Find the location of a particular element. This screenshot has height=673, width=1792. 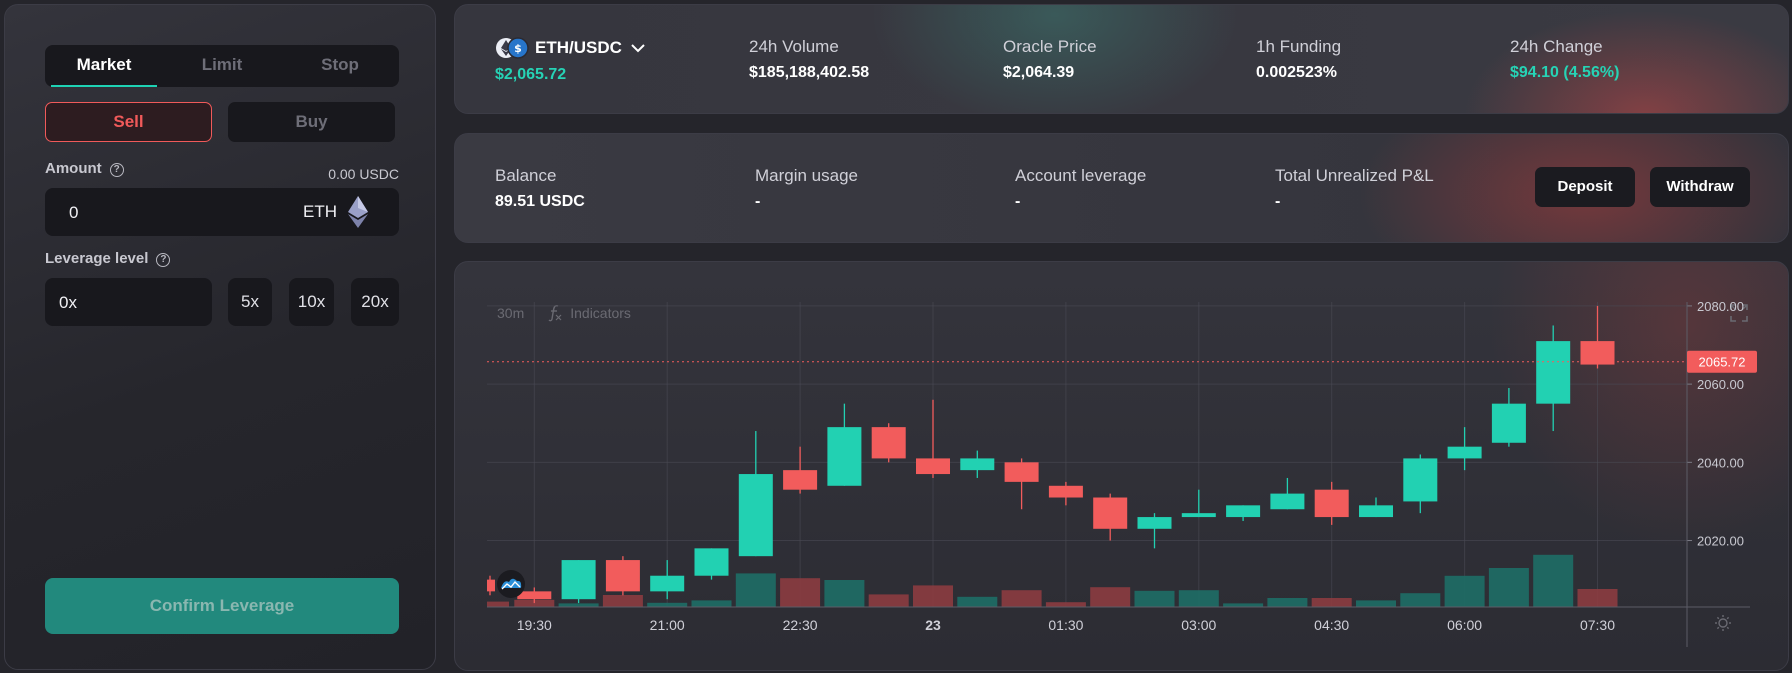

stat-label: 24h Change is located at coordinates (1556, 46).